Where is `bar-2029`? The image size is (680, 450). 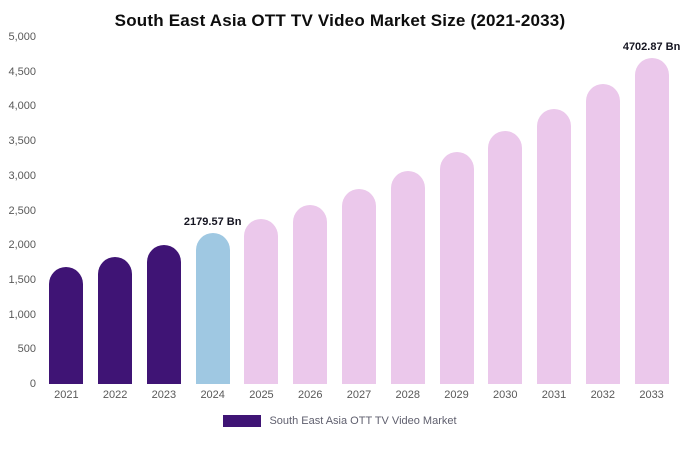
bar-2029 is located at coordinates (456, 268).